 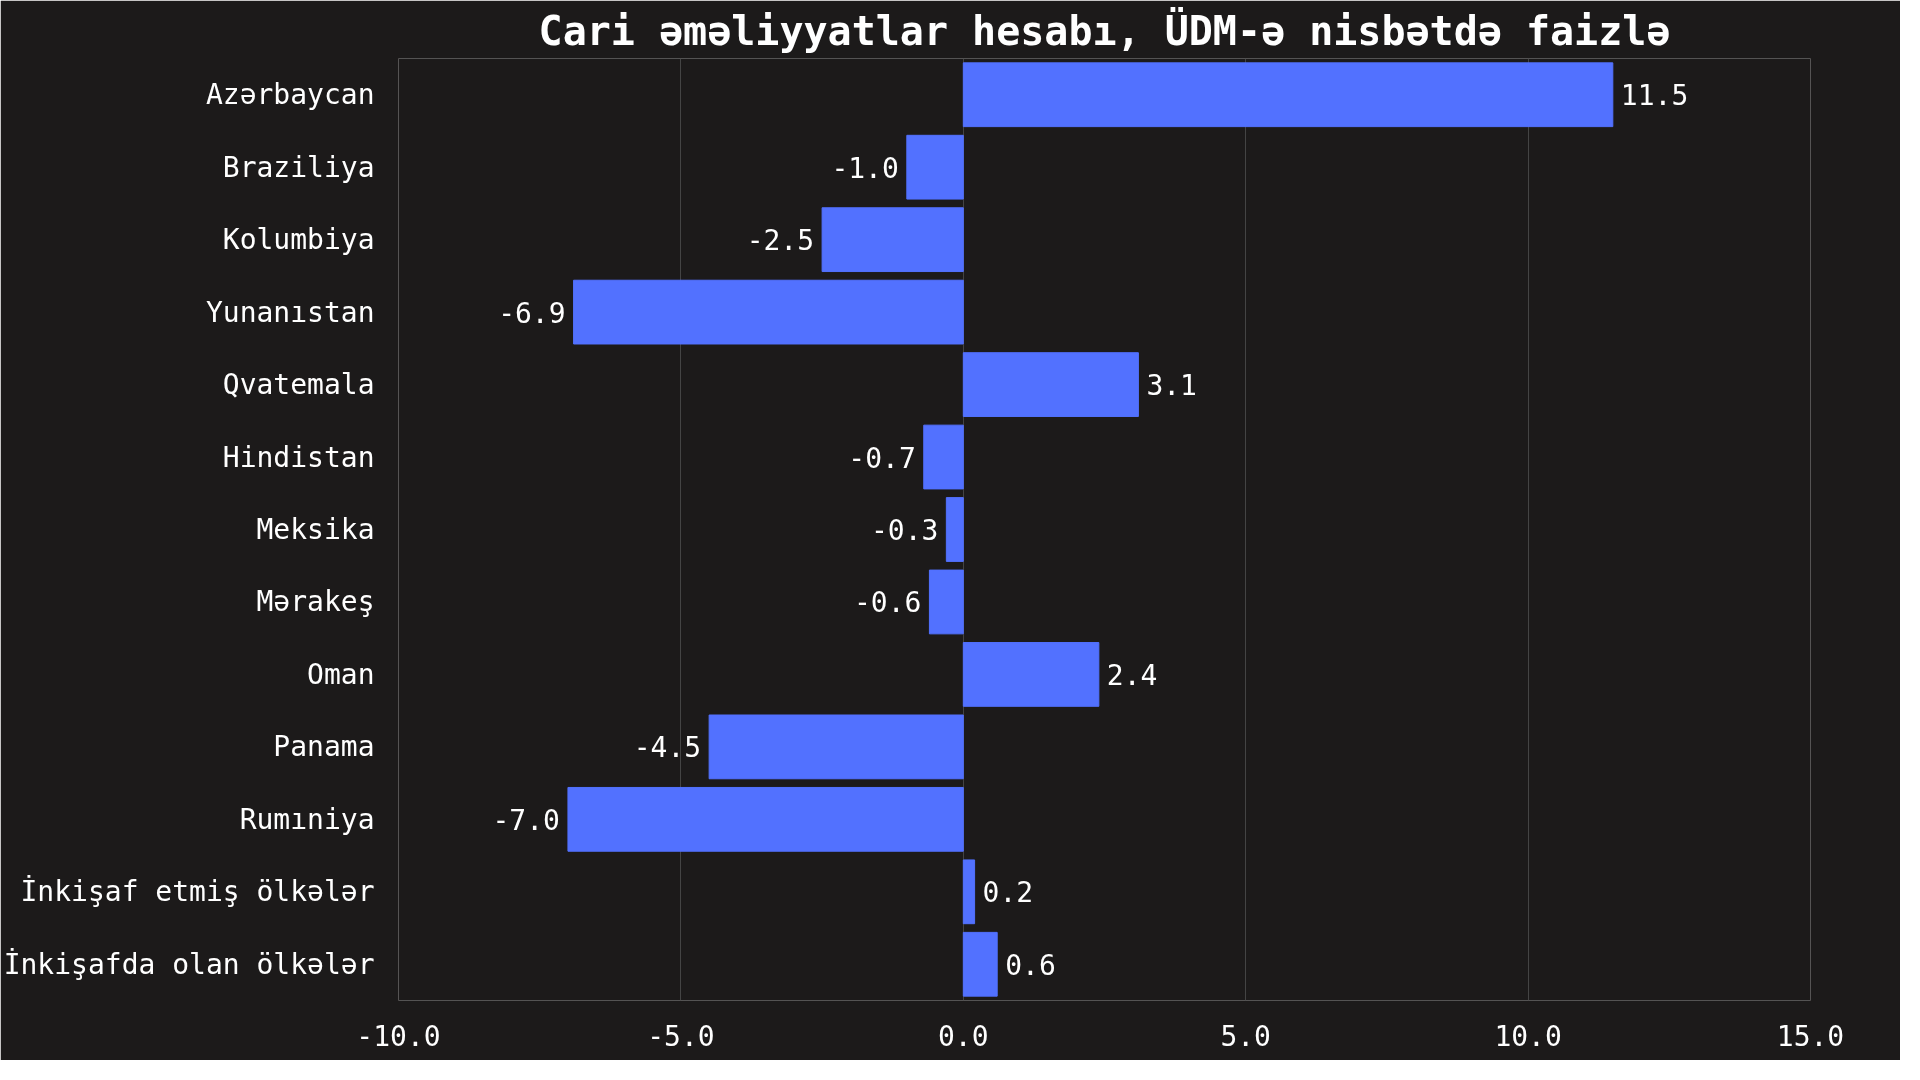 I want to click on data-label: 3.1, so click(x=1171, y=386).